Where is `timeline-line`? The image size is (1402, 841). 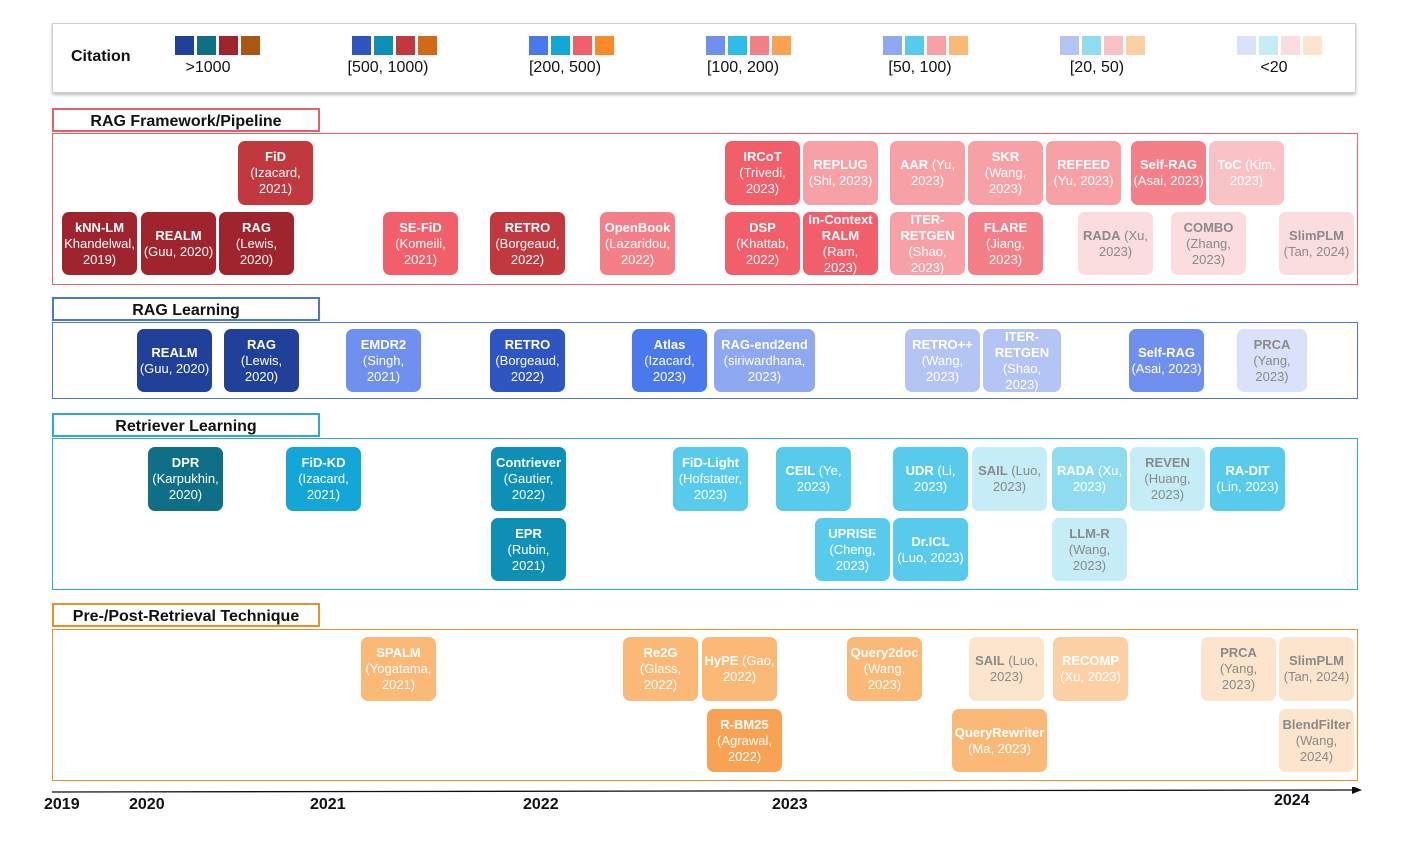 timeline-line is located at coordinates (702, 791).